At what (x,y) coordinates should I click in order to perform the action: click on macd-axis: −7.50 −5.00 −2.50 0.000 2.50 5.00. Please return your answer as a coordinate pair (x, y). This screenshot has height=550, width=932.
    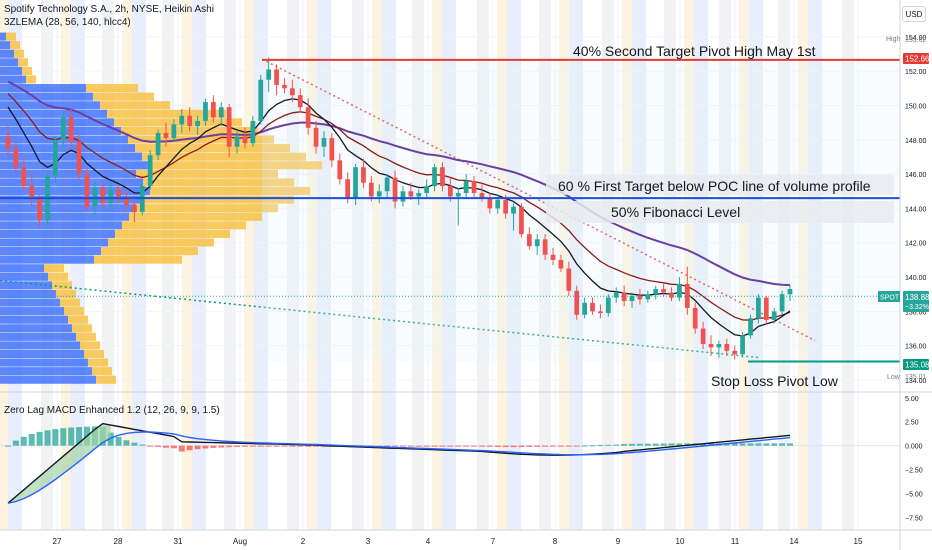
    Looking at the image, I should click on (914, 459).